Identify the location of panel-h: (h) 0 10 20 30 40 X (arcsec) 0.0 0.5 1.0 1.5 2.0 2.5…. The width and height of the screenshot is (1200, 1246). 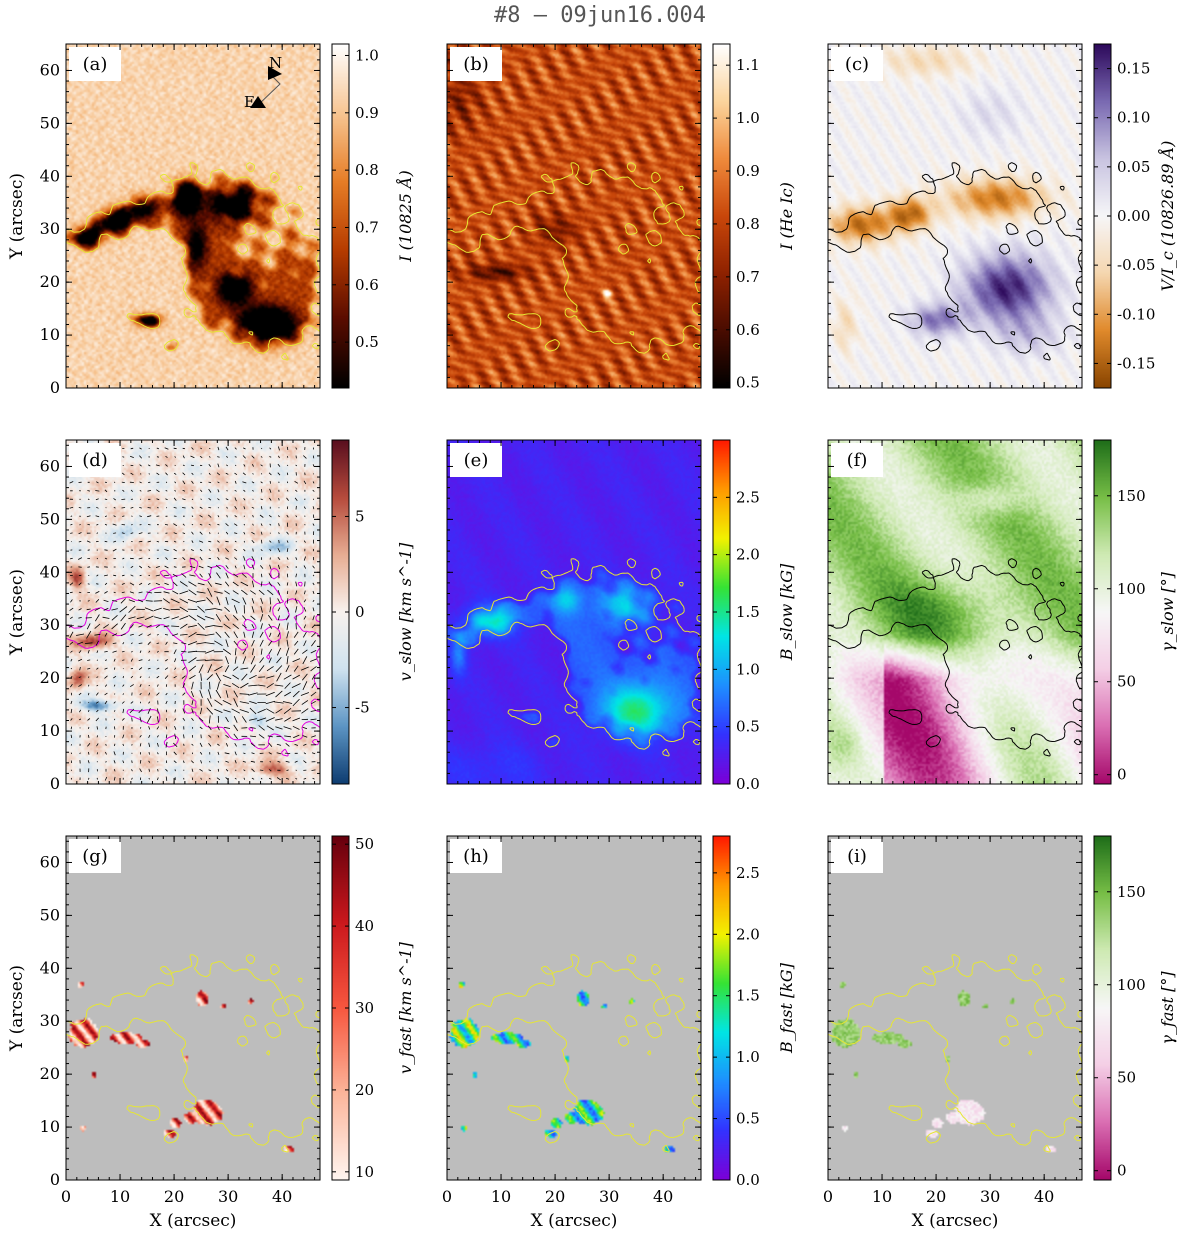
(619, 1033).